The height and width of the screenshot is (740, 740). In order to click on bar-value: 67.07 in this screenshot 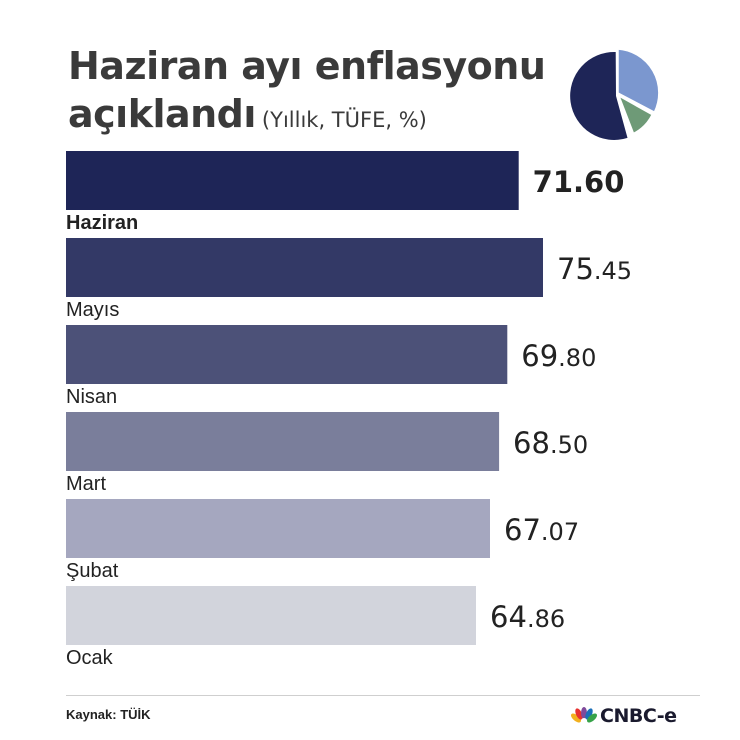, I will do `click(541, 530)`.